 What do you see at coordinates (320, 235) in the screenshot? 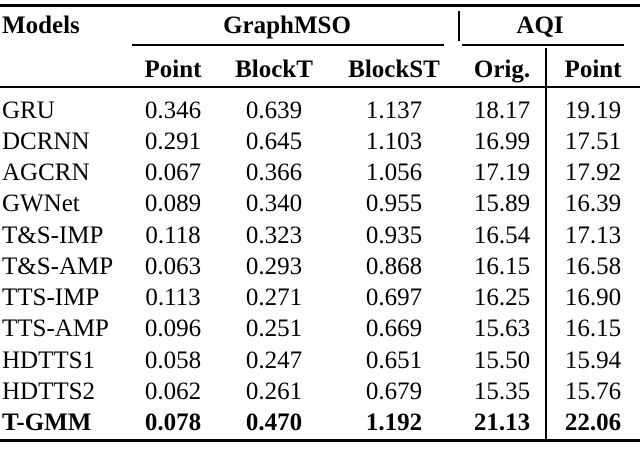
I see `table-row: T&S-IMP 0.118 0.323 0.935 16.54 17.13` at bounding box center [320, 235].